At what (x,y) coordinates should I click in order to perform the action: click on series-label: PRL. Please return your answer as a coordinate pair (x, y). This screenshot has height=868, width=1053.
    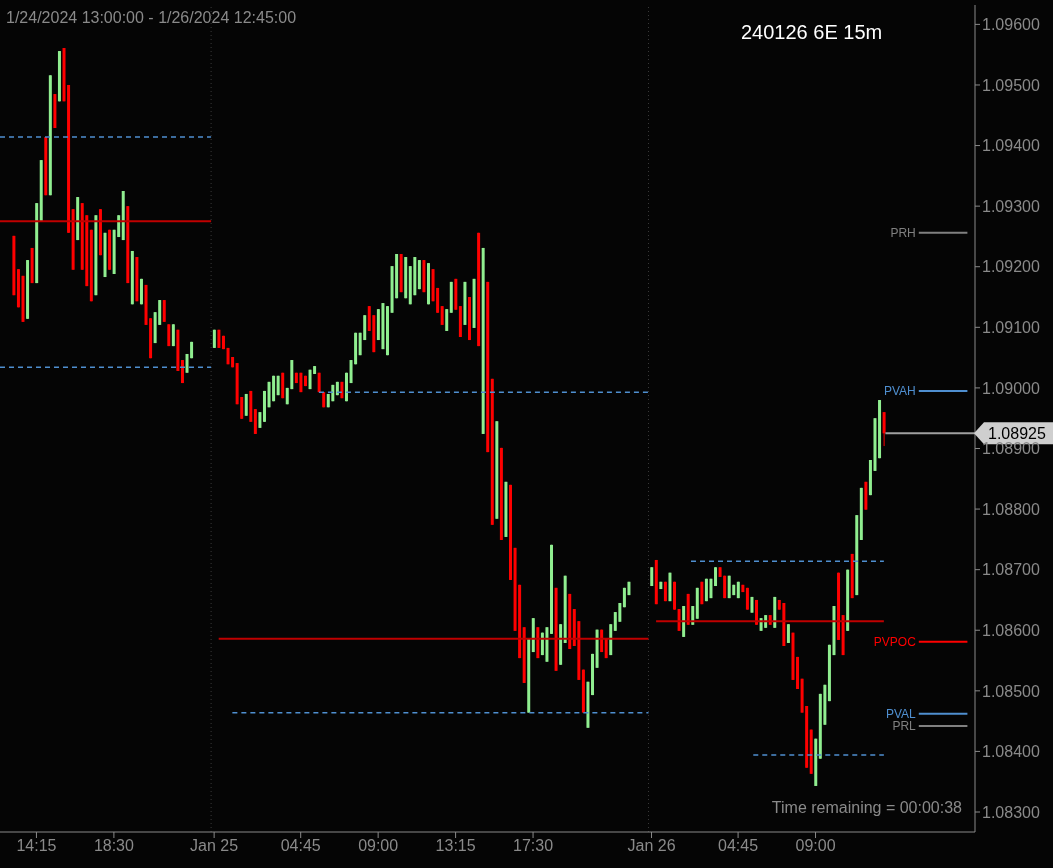
    Looking at the image, I should click on (904, 725).